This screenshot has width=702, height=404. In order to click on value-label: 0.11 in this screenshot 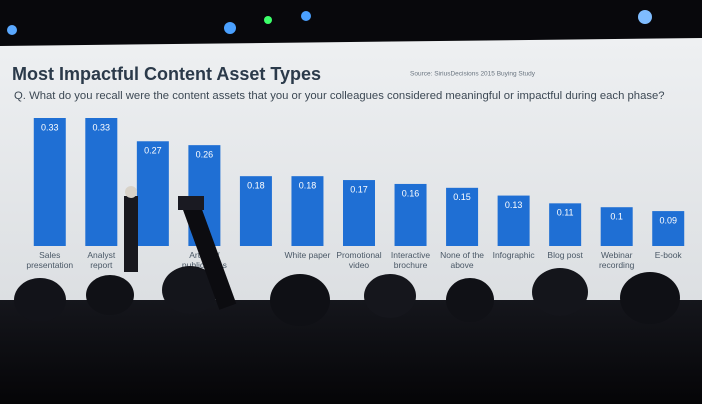, I will do `click(565, 213)`.